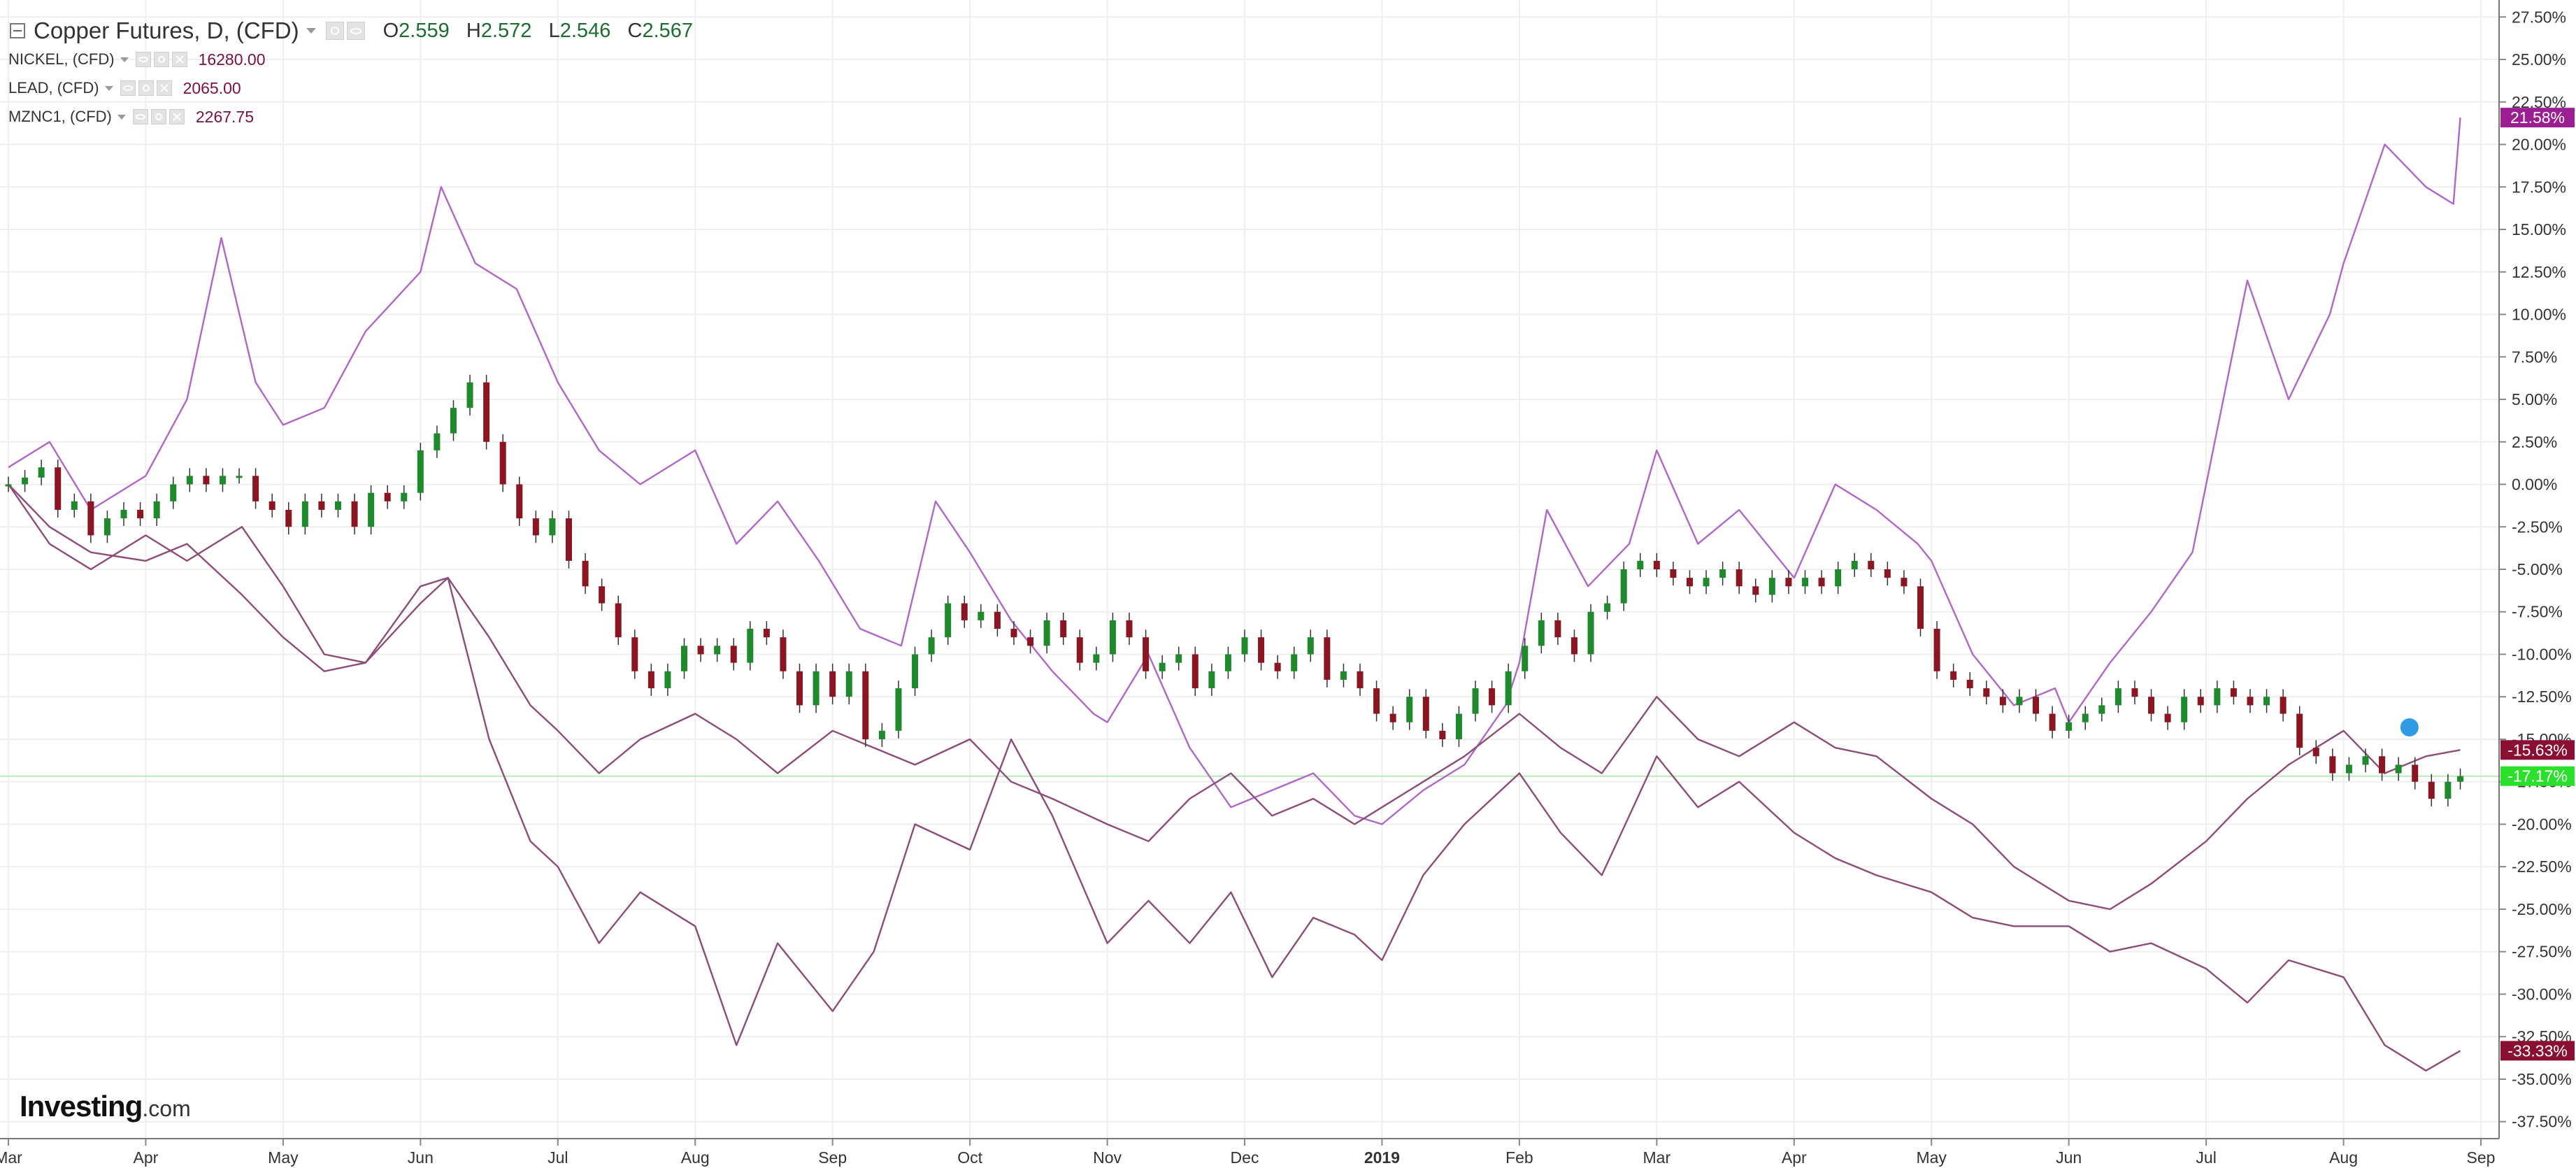 The width and height of the screenshot is (2576, 1168). I want to click on ohlc-close-label: C, so click(635, 31).